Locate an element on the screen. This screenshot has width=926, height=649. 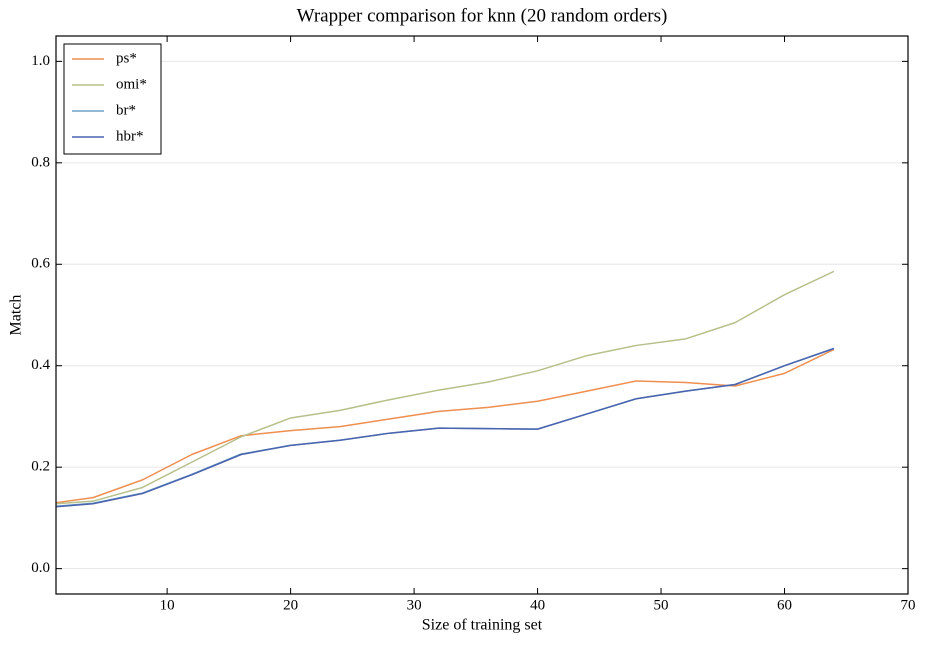
y-axis-label: Match is located at coordinates (16, 315).